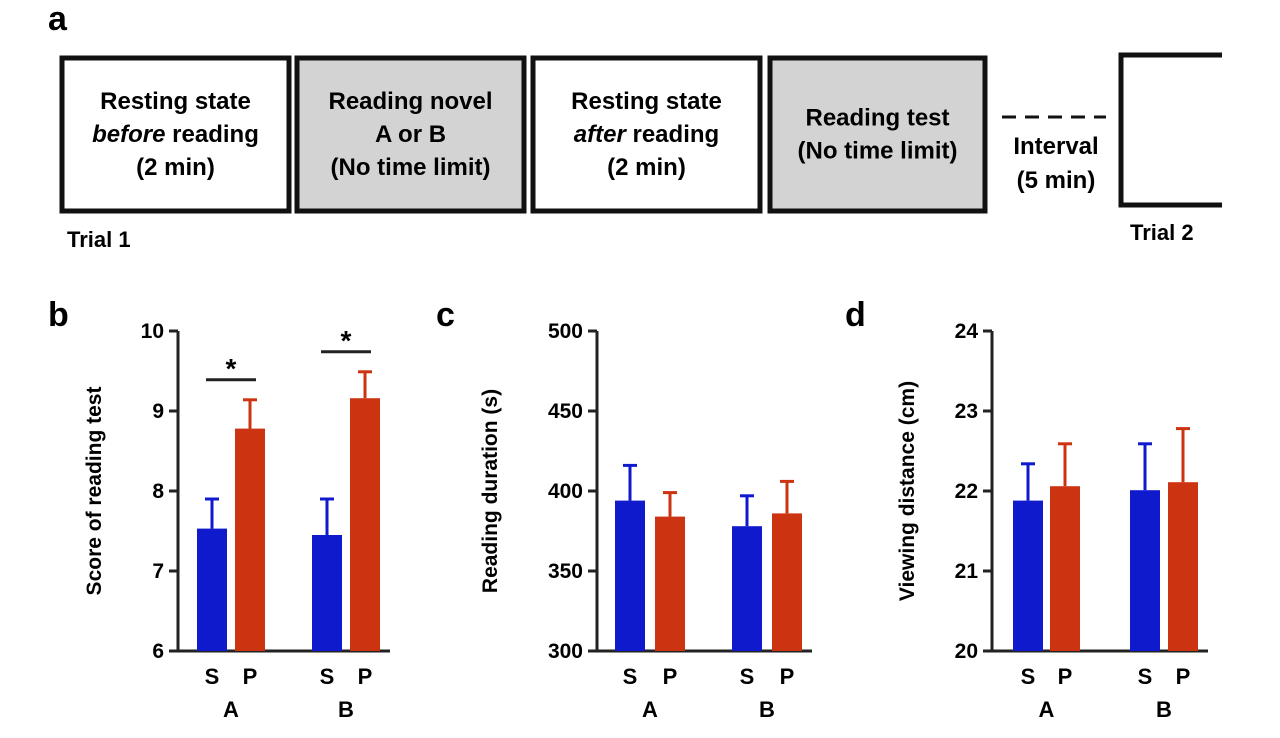  I want to click on protocol-box-line: Reading novel, so click(410, 101).